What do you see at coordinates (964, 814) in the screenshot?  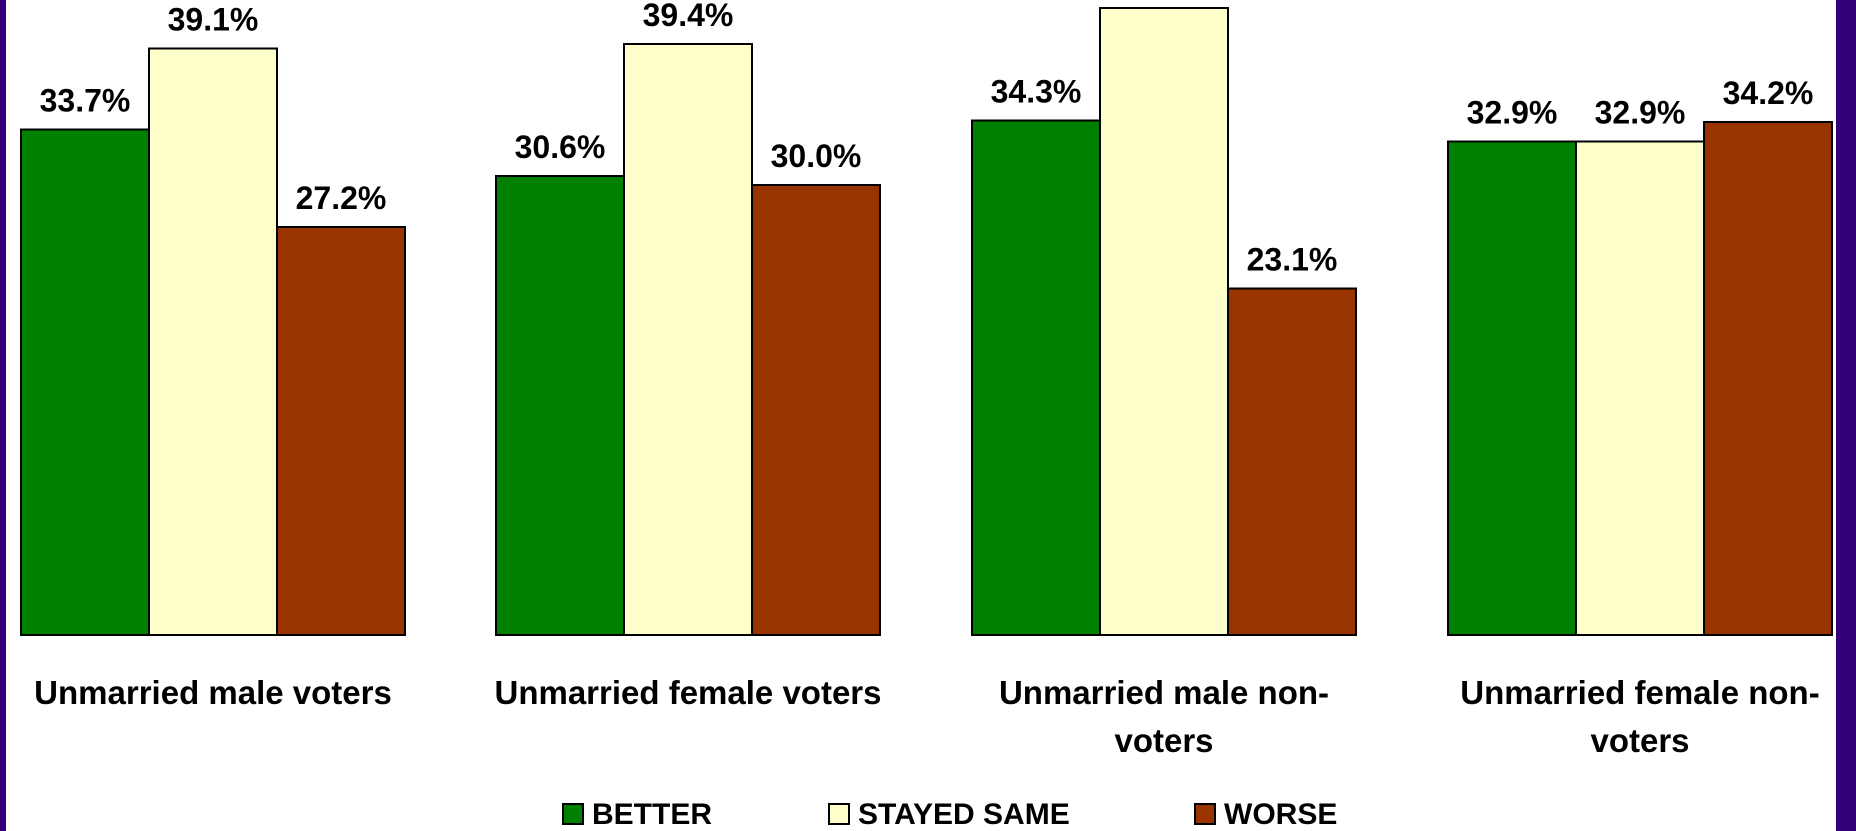 I see `legend-label-stayed-same: STAYED SAME` at bounding box center [964, 814].